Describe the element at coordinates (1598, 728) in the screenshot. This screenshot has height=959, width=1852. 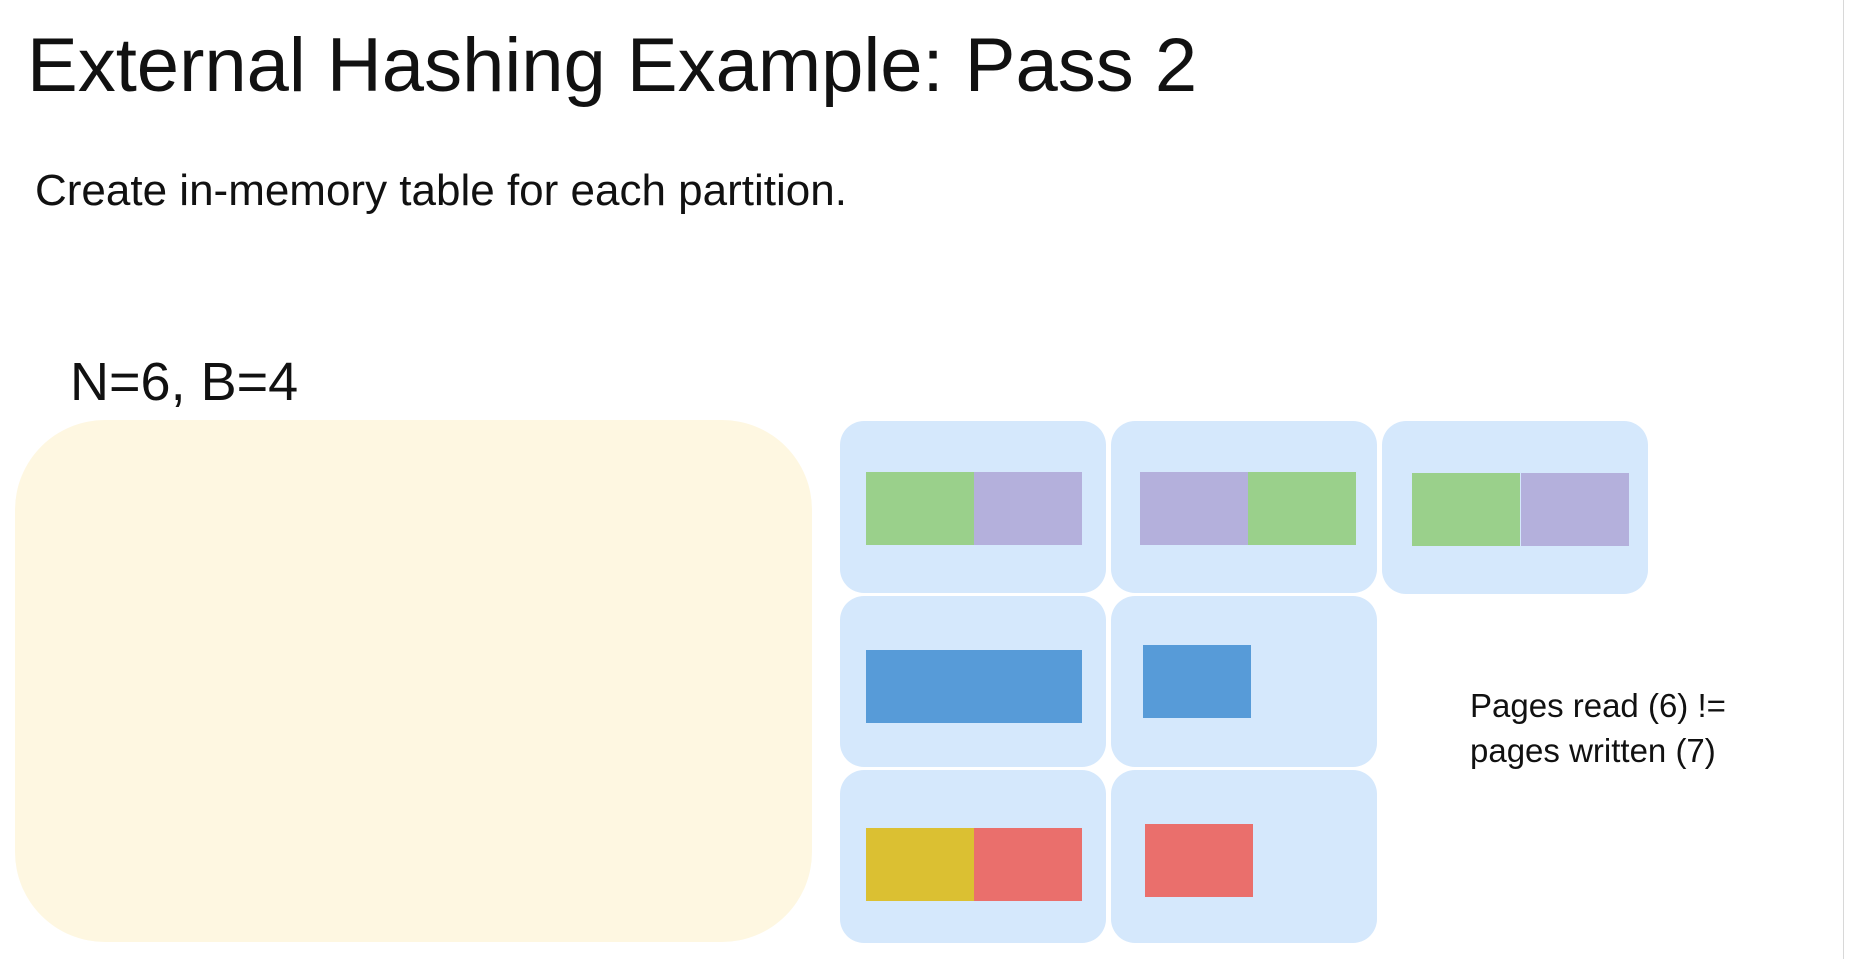
I see `io-note: Pages read (6) != pages written (7)` at that location.